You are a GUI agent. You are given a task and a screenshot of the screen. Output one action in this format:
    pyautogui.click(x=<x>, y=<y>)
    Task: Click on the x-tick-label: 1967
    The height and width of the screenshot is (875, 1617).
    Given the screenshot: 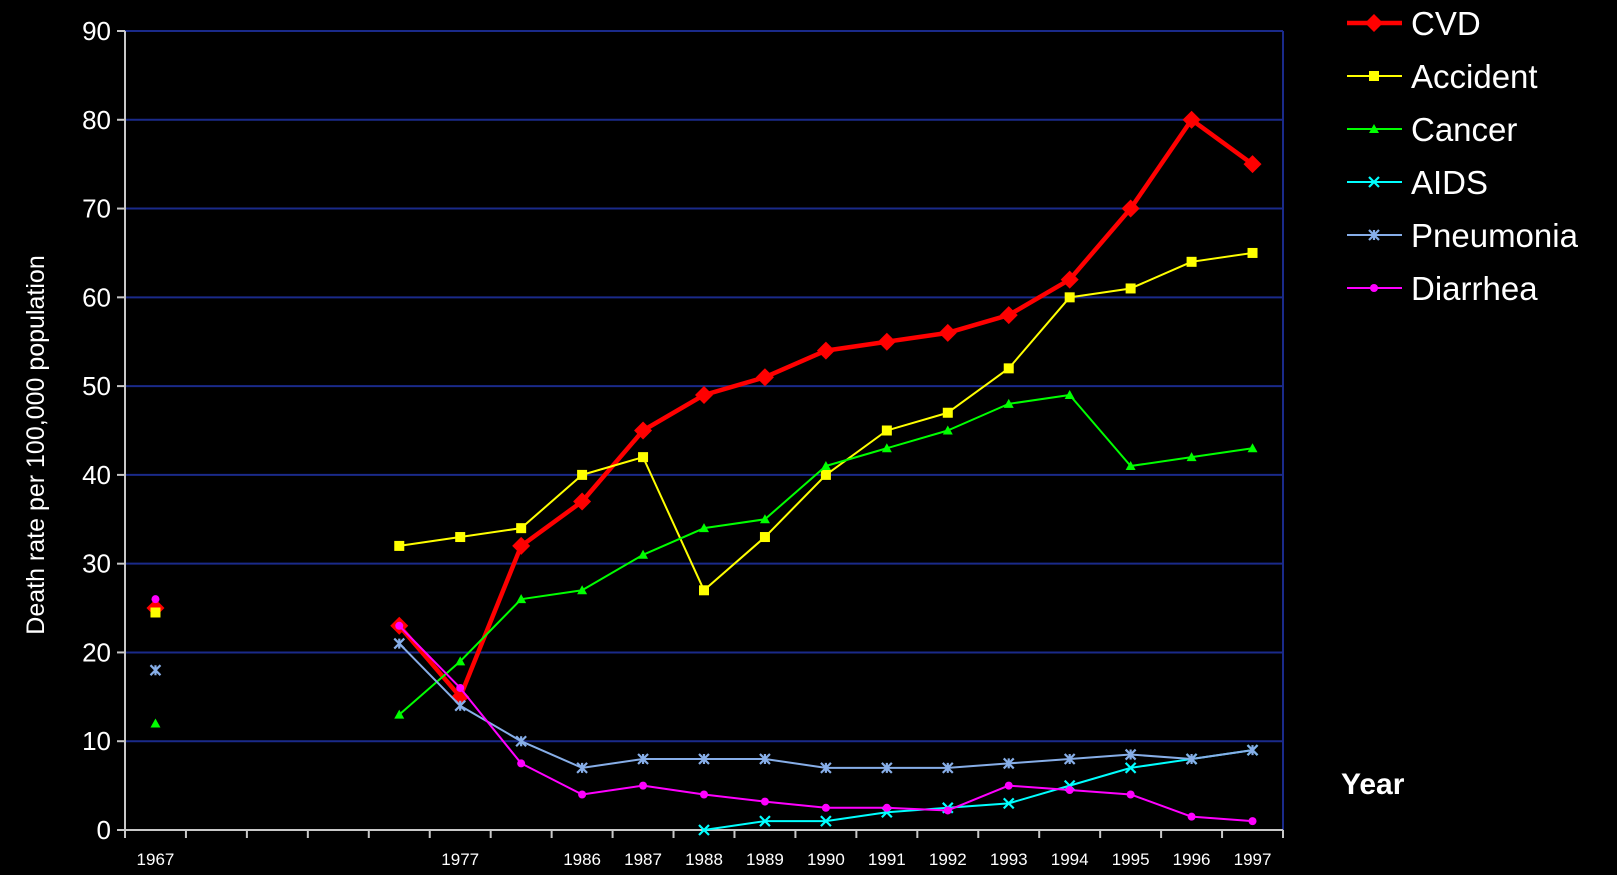 What is the action you would take?
    pyautogui.click(x=156, y=859)
    